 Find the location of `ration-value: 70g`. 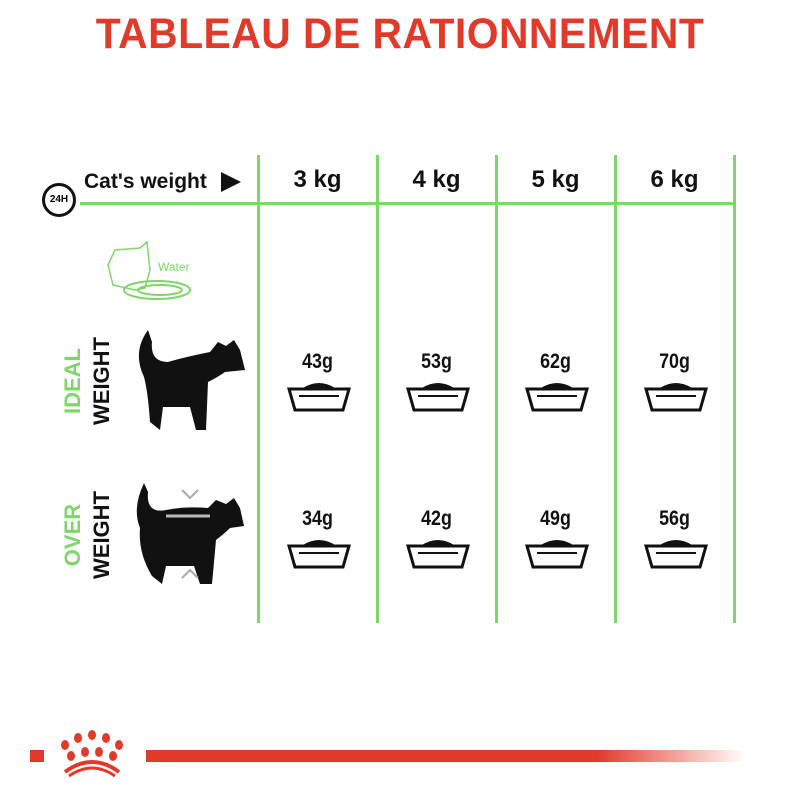

ration-value: 70g is located at coordinates (674, 361).